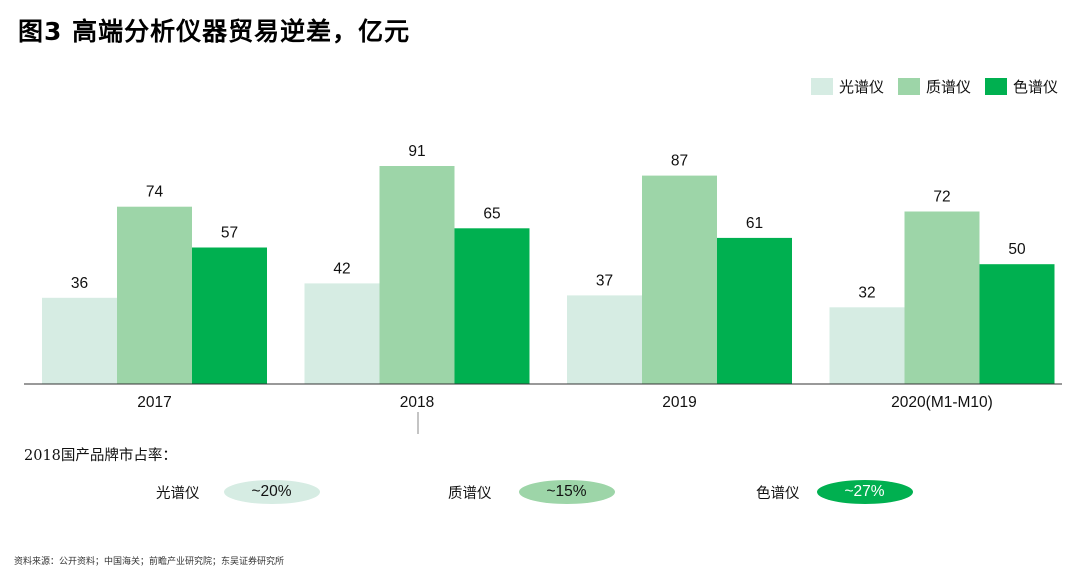  I want to click on value-label-guangpuyi-2: 37, so click(604, 280).